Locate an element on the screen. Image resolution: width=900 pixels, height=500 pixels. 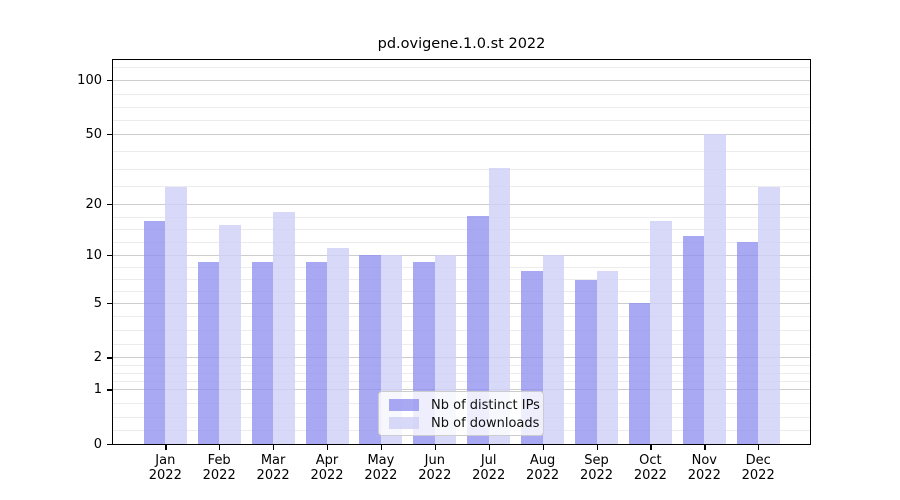
x-tick-label: Jul 2022 is located at coordinates (489, 468).